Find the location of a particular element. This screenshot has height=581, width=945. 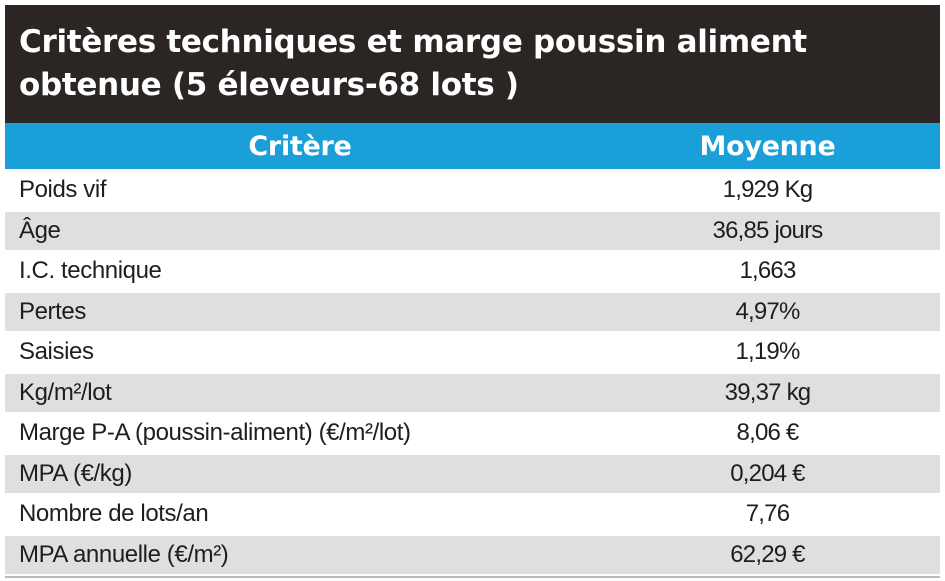

header-critere: Critère is located at coordinates (300, 146).